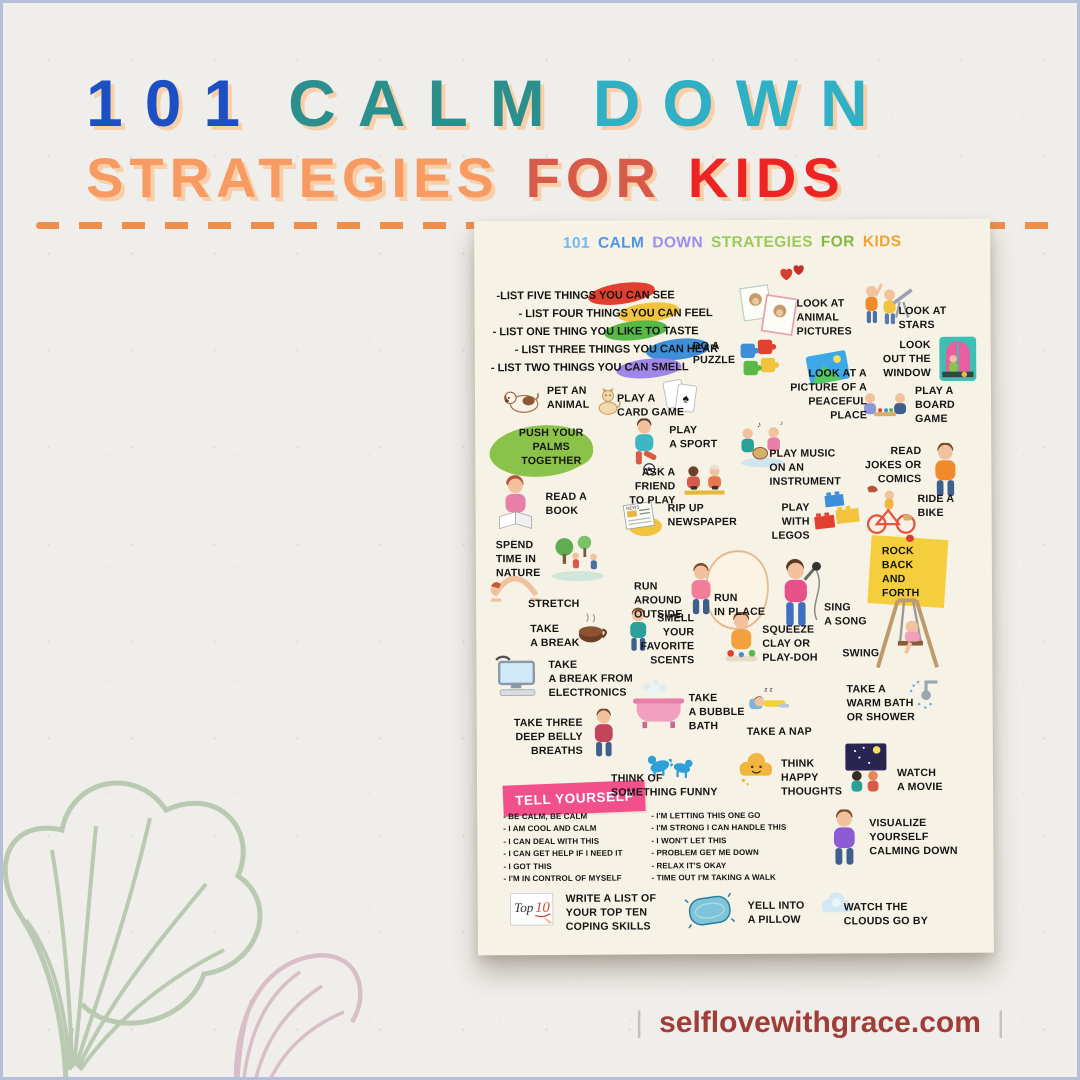 The height and width of the screenshot is (1080, 1080). What do you see at coordinates (922, 318) in the screenshot?
I see `strategy-look-at-stars: LOOK AT STARS` at bounding box center [922, 318].